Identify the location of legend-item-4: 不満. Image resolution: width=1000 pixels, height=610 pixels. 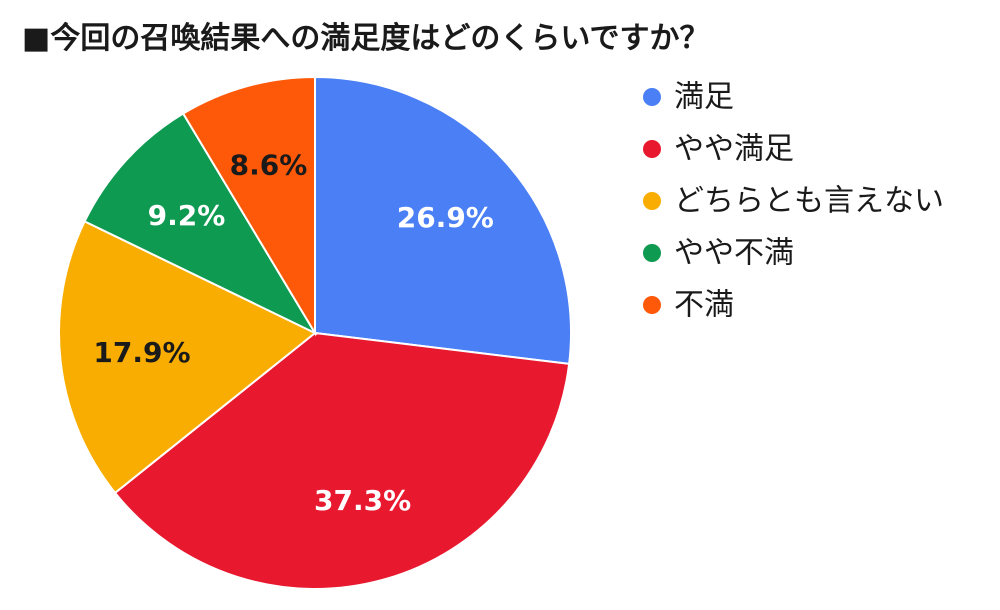
(688, 305).